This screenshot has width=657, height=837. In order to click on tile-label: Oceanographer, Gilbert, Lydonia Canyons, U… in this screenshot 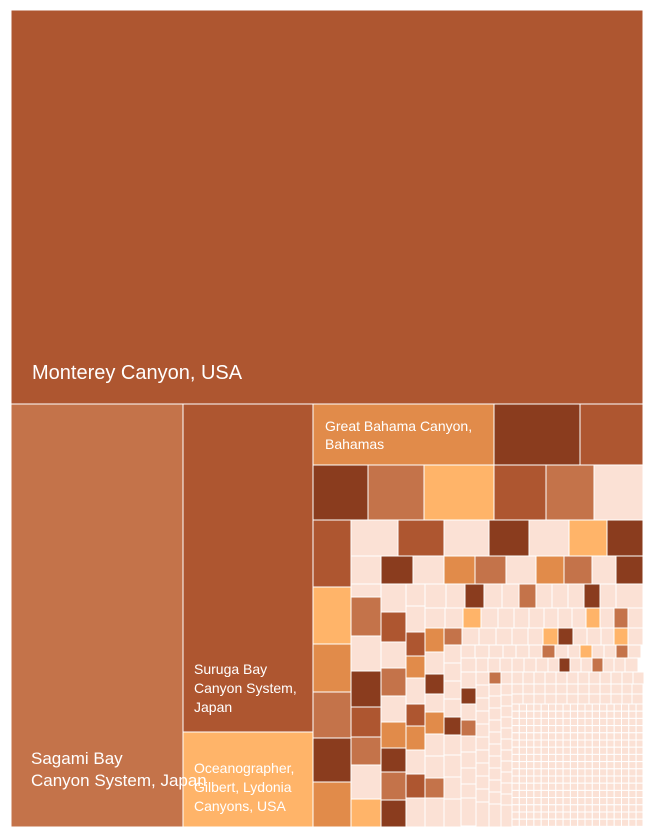, I will do `click(244, 787)`.